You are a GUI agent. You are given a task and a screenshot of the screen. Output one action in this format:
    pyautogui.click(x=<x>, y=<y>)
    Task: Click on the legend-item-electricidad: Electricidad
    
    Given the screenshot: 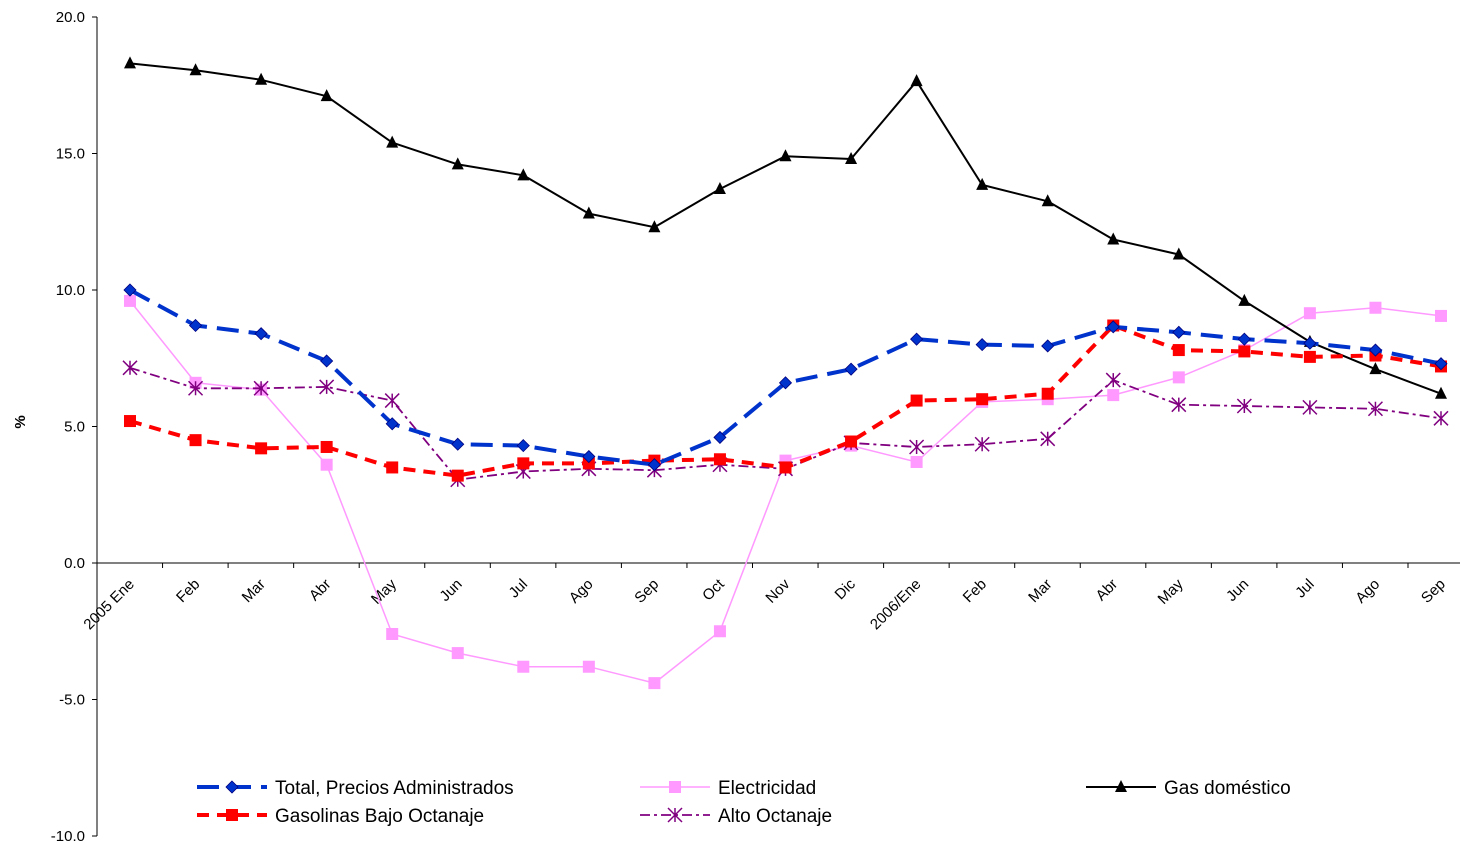 What is the action you would take?
    pyautogui.click(x=728, y=788)
    